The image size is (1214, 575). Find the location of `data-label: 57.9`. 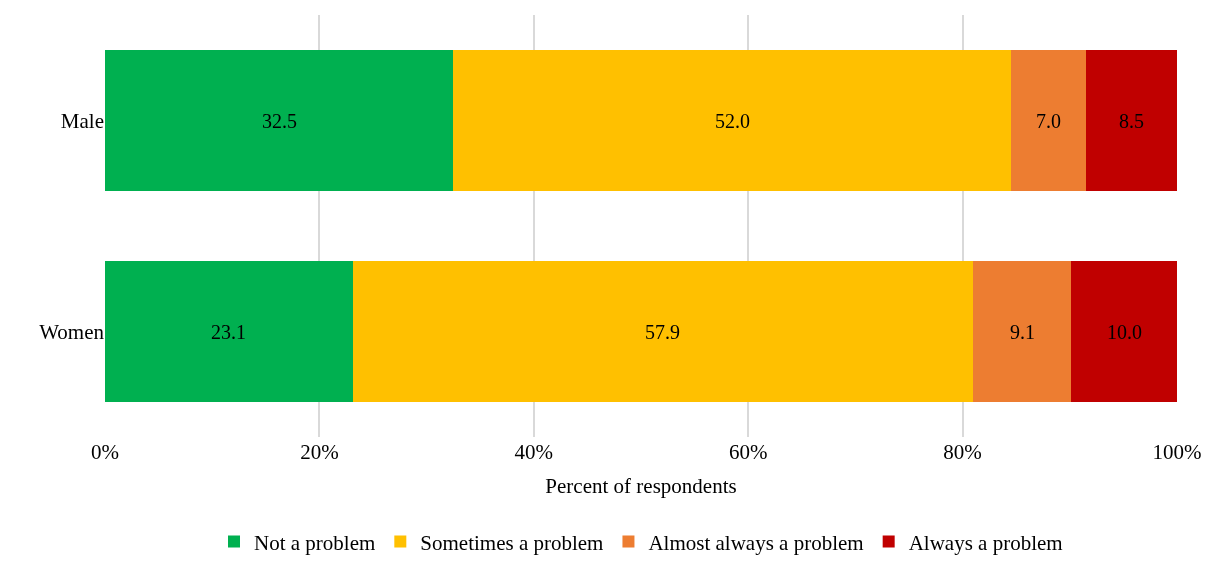

data-label: 57.9 is located at coordinates (662, 332).